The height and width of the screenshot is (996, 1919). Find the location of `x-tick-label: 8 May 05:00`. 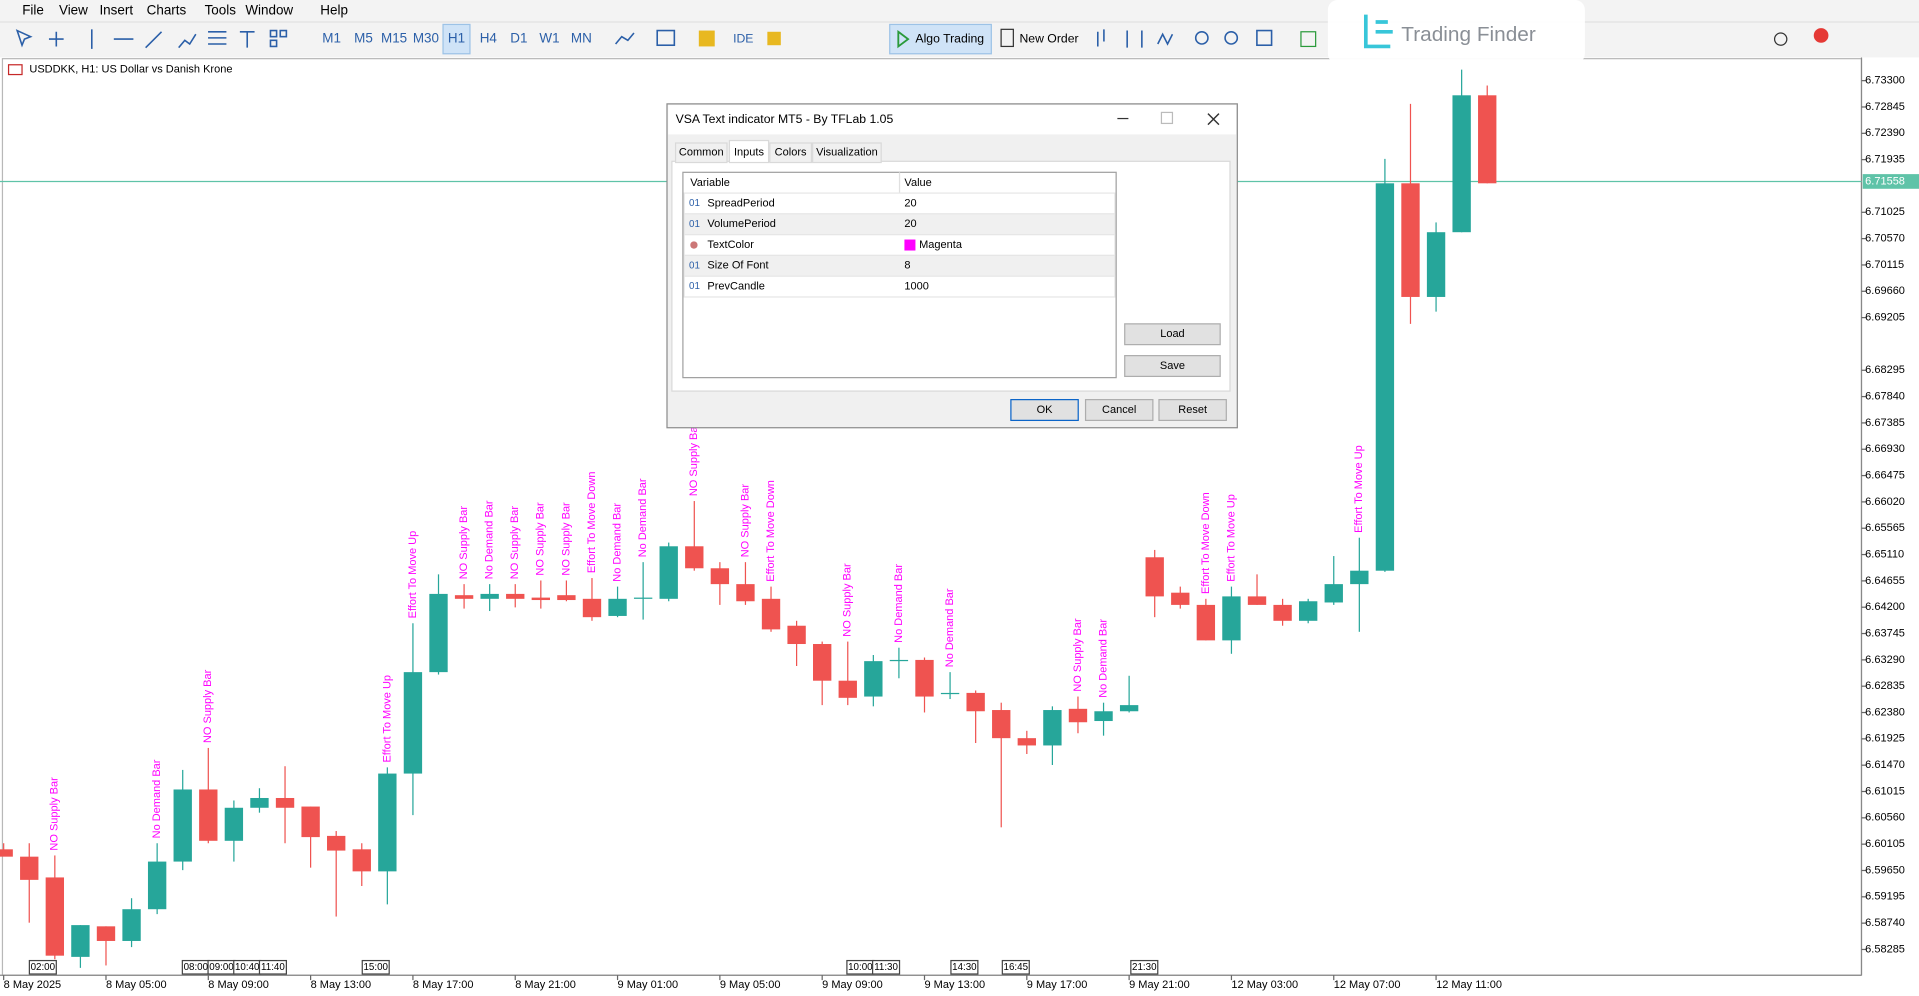

x-tick-label: 8 May 05:00 is located at coordinates (136, 985).